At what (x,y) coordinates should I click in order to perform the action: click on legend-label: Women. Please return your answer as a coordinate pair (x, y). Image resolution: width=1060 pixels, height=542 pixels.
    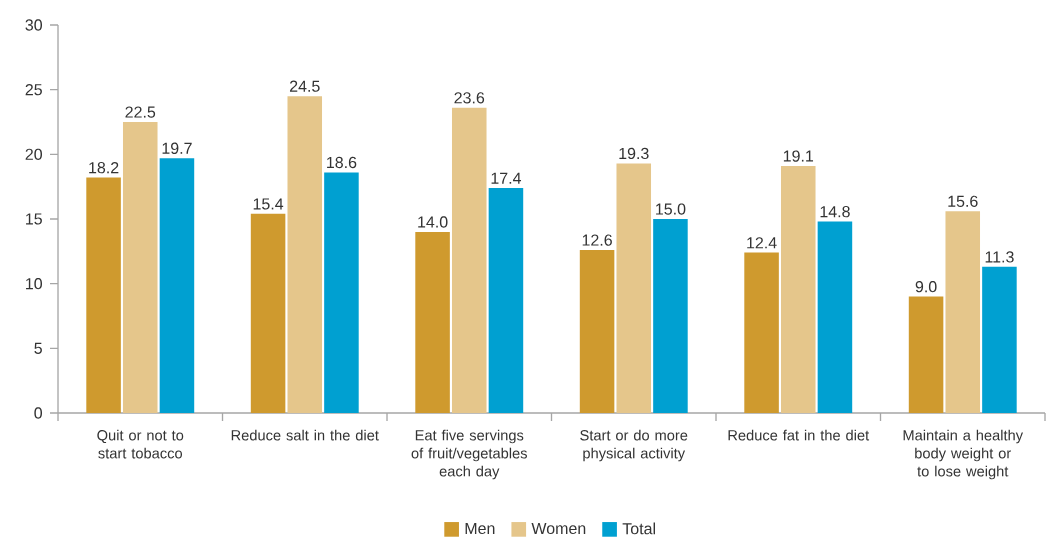
    Looking at the image, I should click on (558, 528).